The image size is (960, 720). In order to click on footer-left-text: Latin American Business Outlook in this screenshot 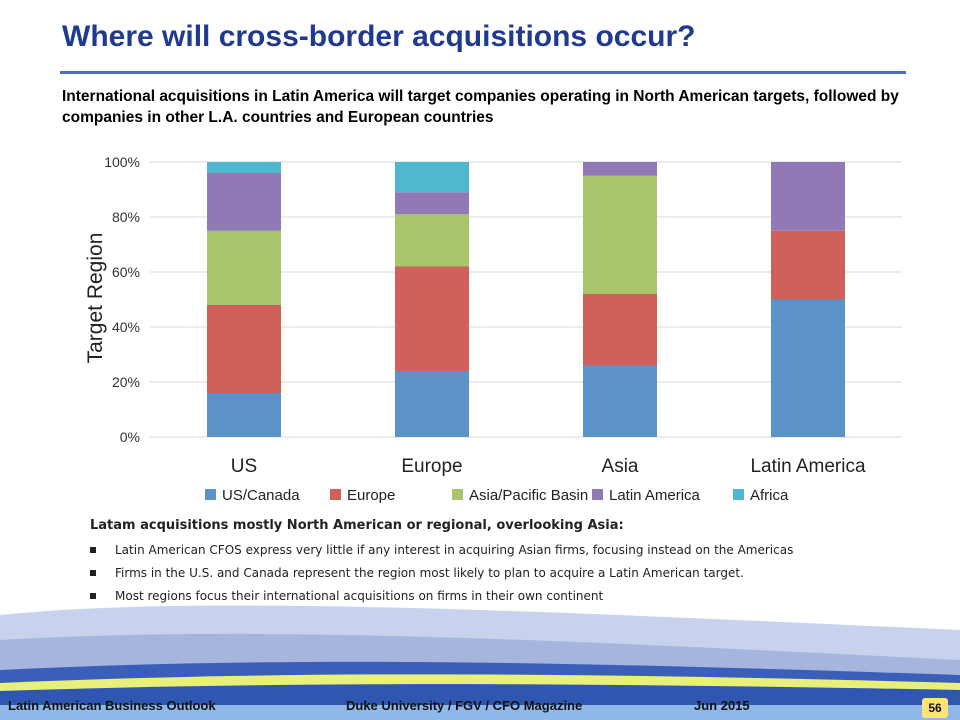, I will do `click(112, 705)`.